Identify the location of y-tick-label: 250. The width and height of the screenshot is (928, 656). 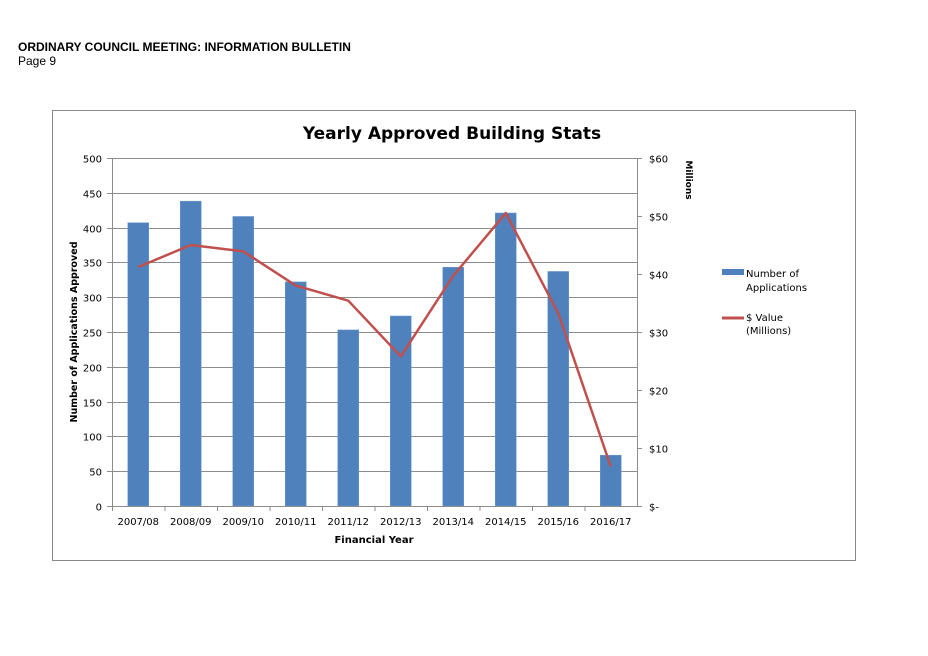
(92, 334).